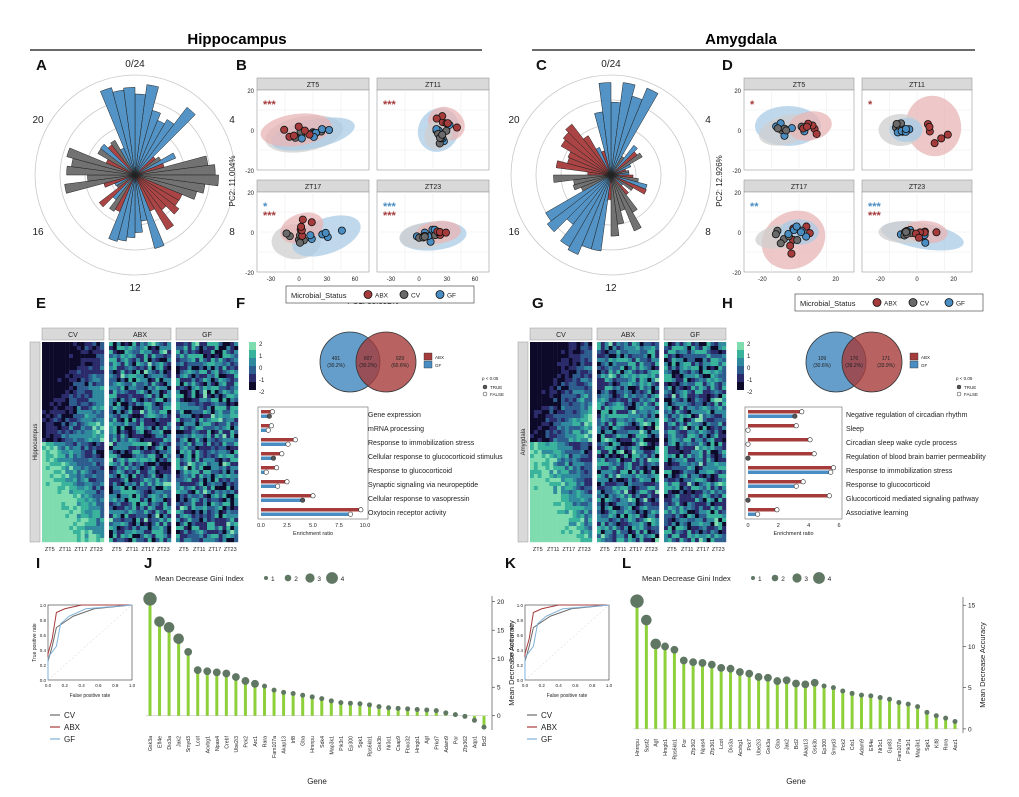  I want to click on status-legend-label: ABX, so click(891, 304).